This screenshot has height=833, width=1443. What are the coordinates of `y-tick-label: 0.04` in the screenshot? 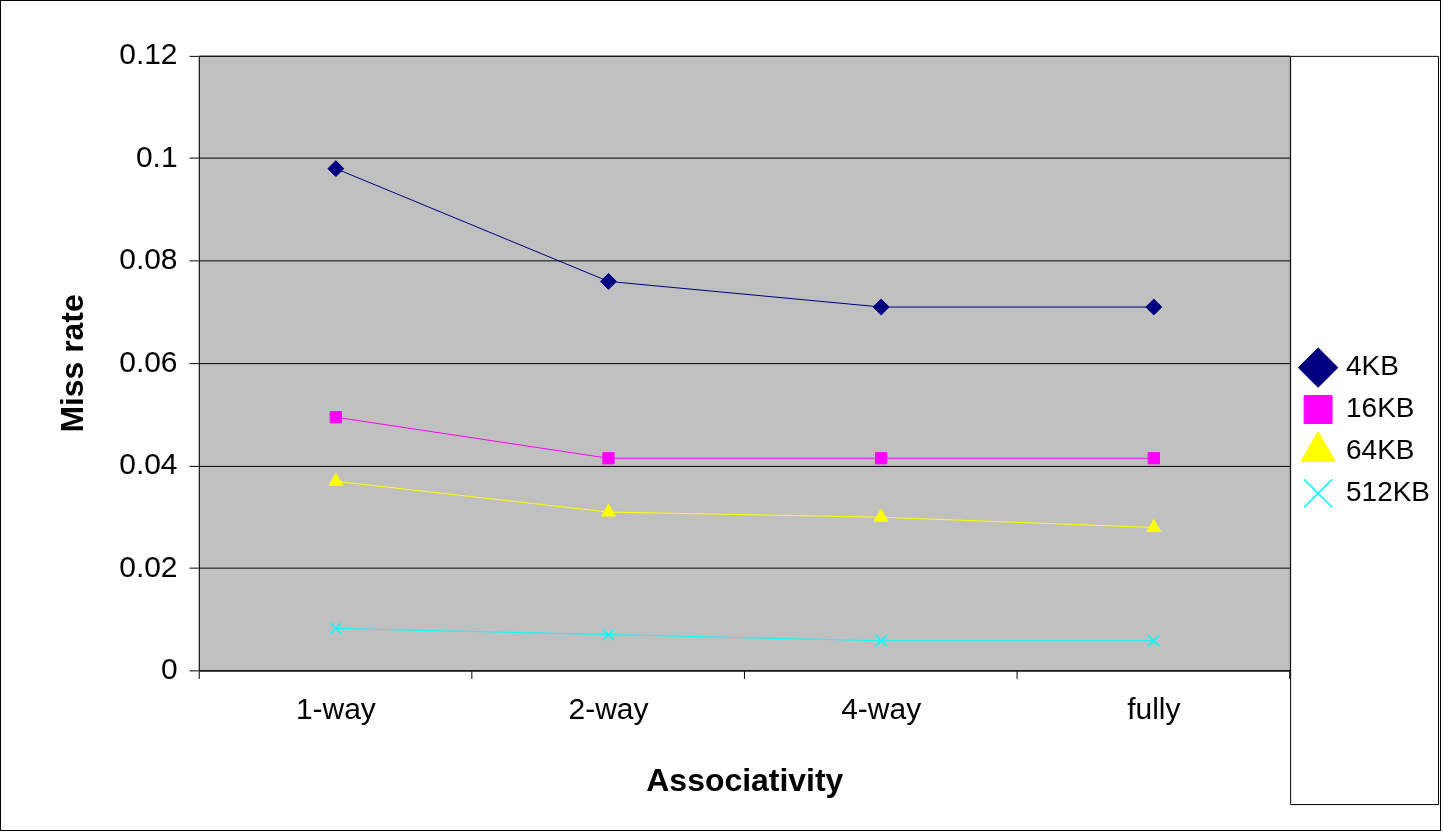 It's located at (148, 464).